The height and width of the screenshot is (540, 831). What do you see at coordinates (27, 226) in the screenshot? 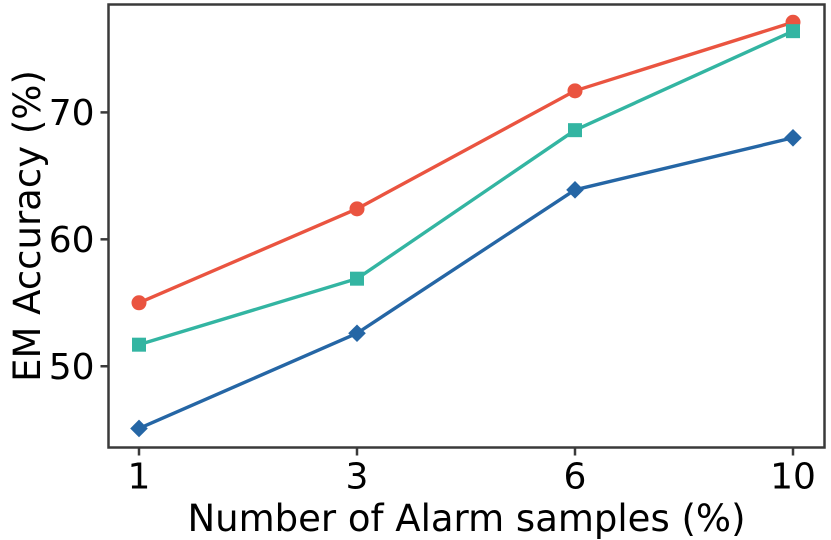
I see `y-axis-label: EM Accuracy (%)` at bounding box center [27, 226].